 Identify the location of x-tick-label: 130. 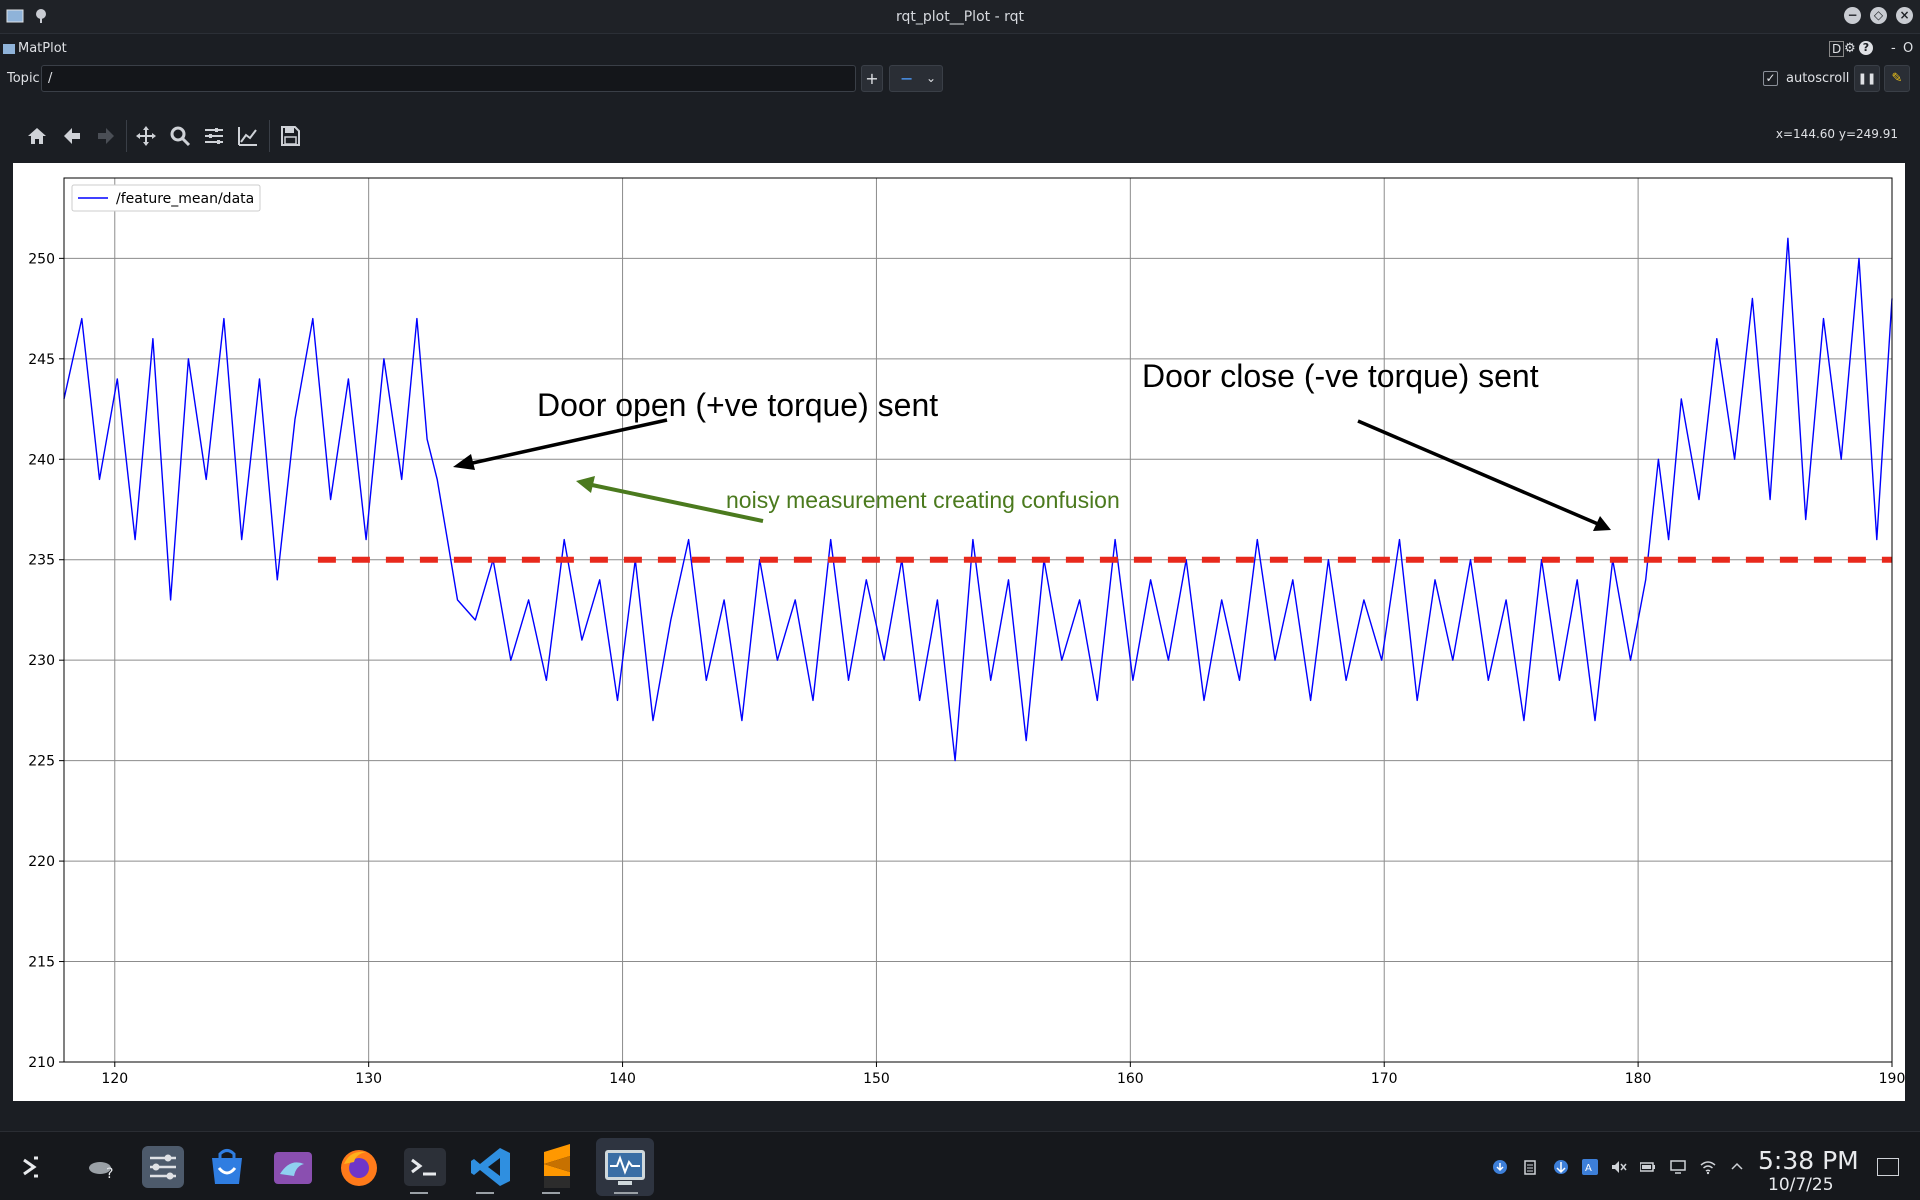
(368, 1079).